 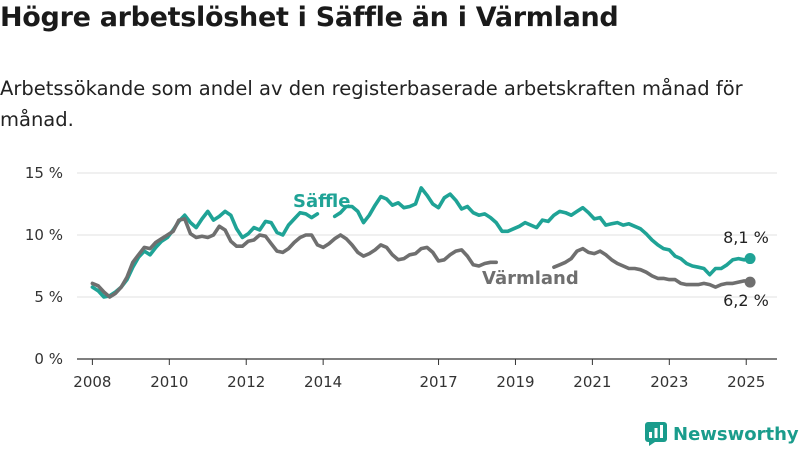 What do you see at coordinates (750, 282) in the screenshot?
I see `end-point-varmland` at bounding box center [750, 282].